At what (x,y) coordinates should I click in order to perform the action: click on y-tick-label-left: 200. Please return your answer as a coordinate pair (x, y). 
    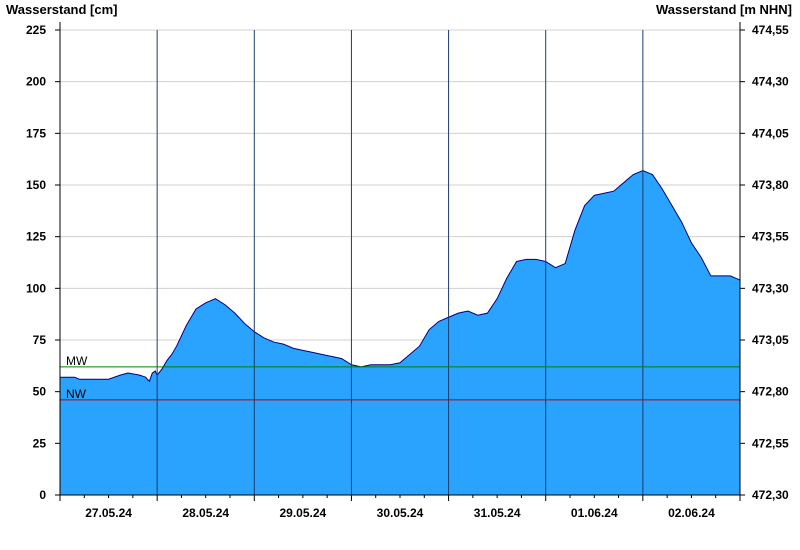
    Looking at the image, I should click on (36, 82).